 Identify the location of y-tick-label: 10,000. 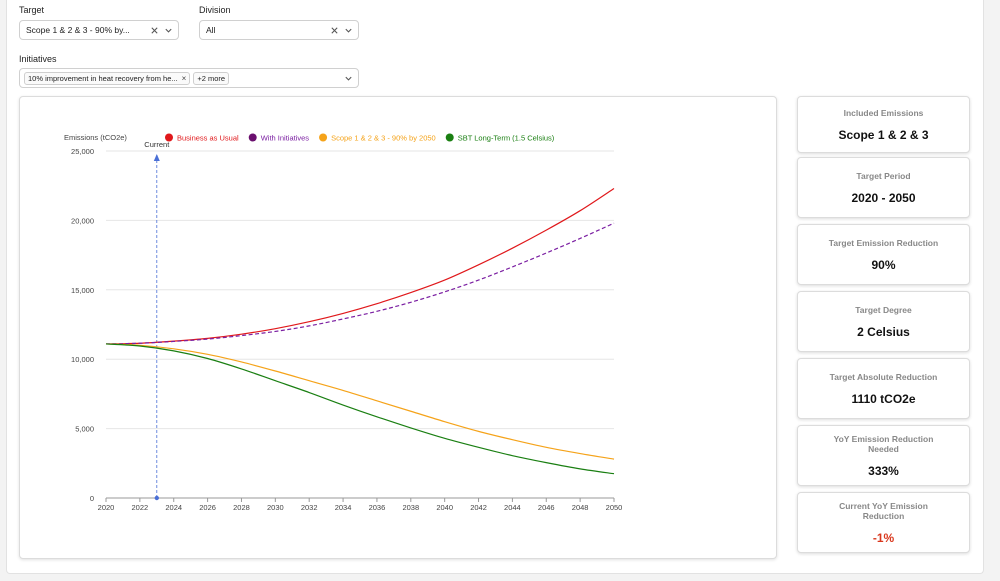
(82, 359).